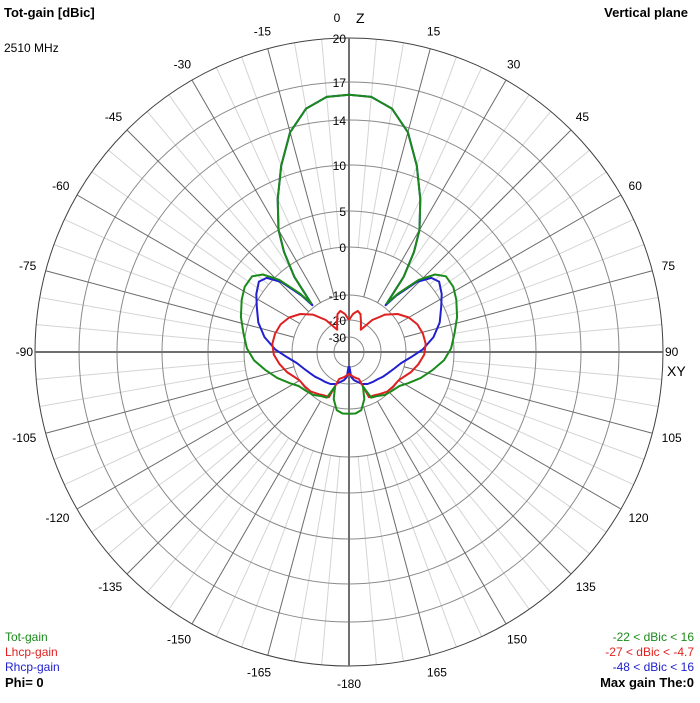 The image size is (700, 703). I want to click on svg-text: 90, so click(672, 352).